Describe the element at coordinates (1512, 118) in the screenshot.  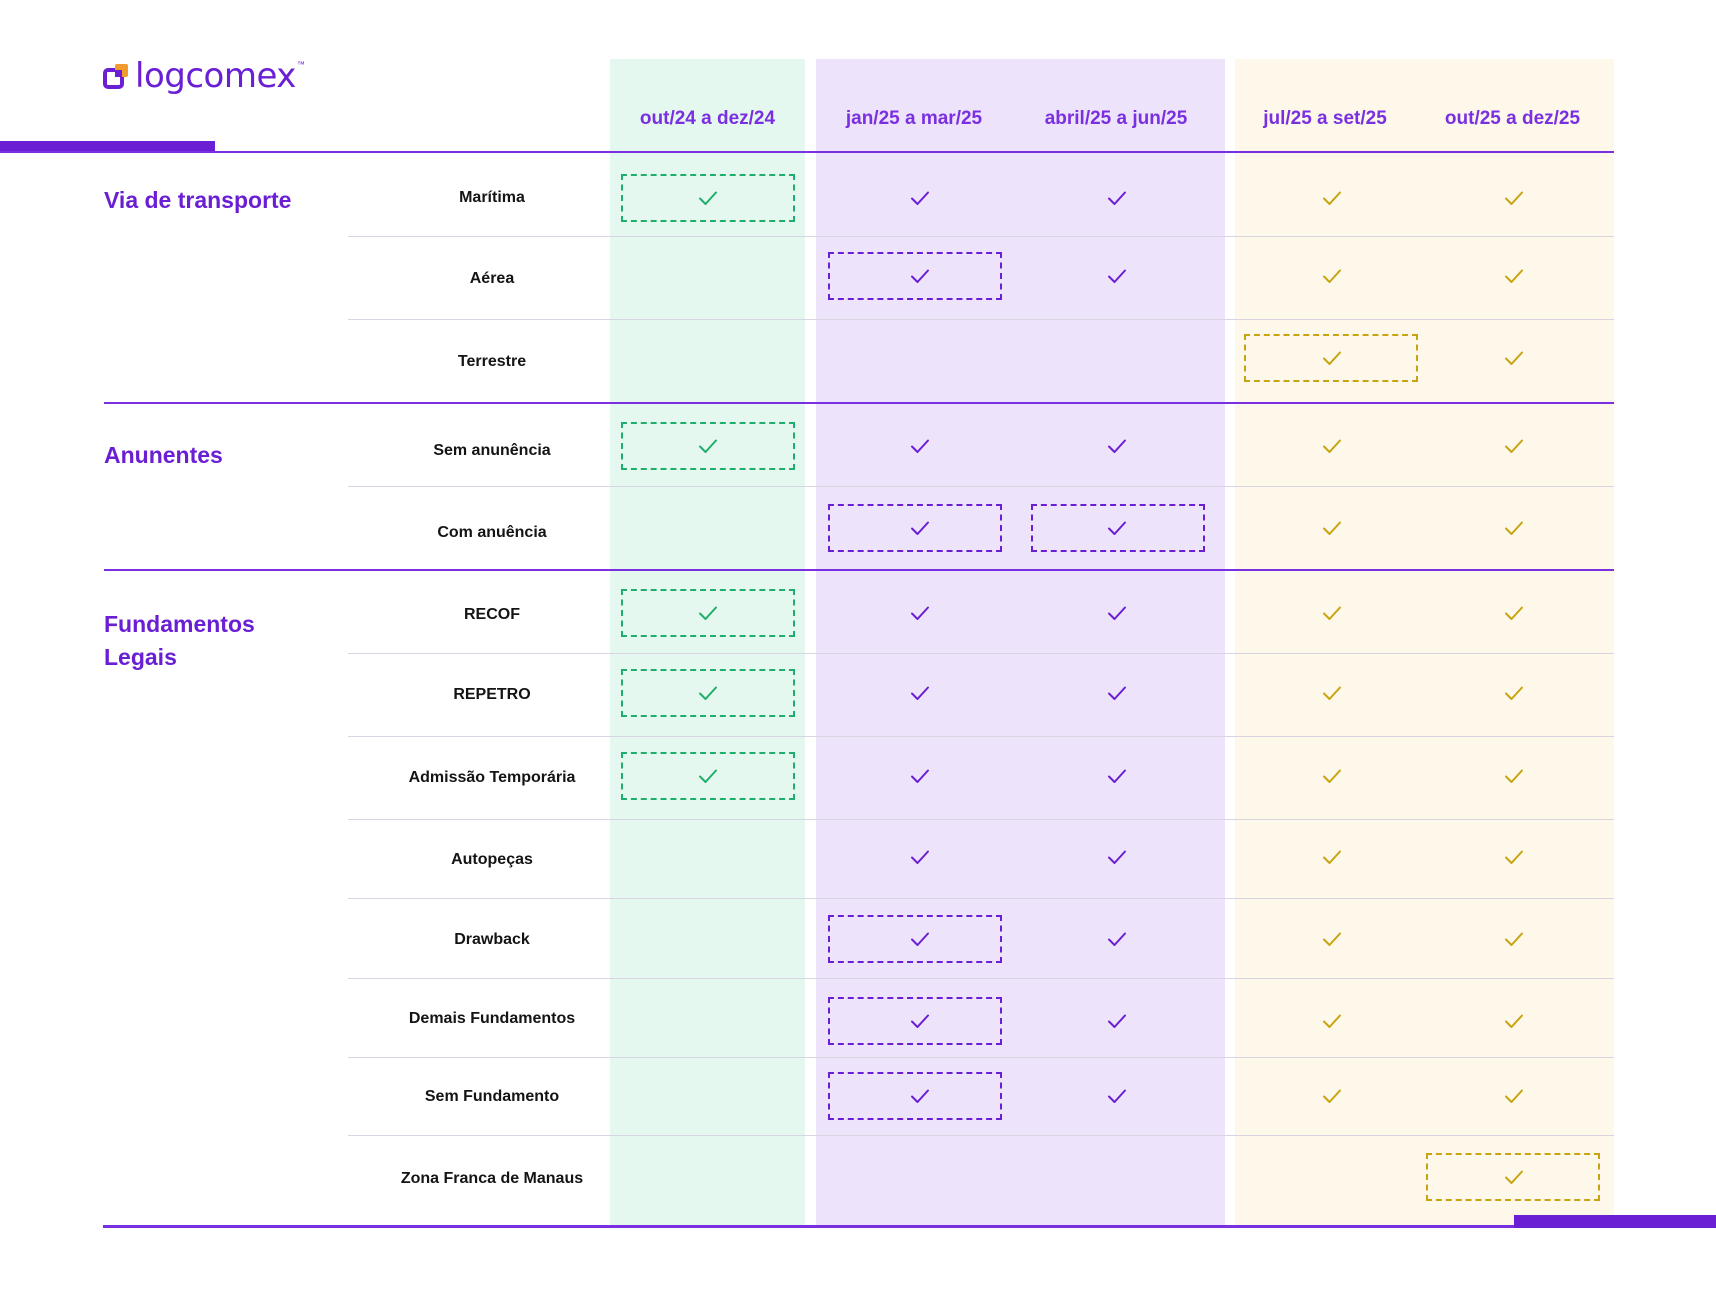
I see `period-label: out/25 a dez/25` at that location.